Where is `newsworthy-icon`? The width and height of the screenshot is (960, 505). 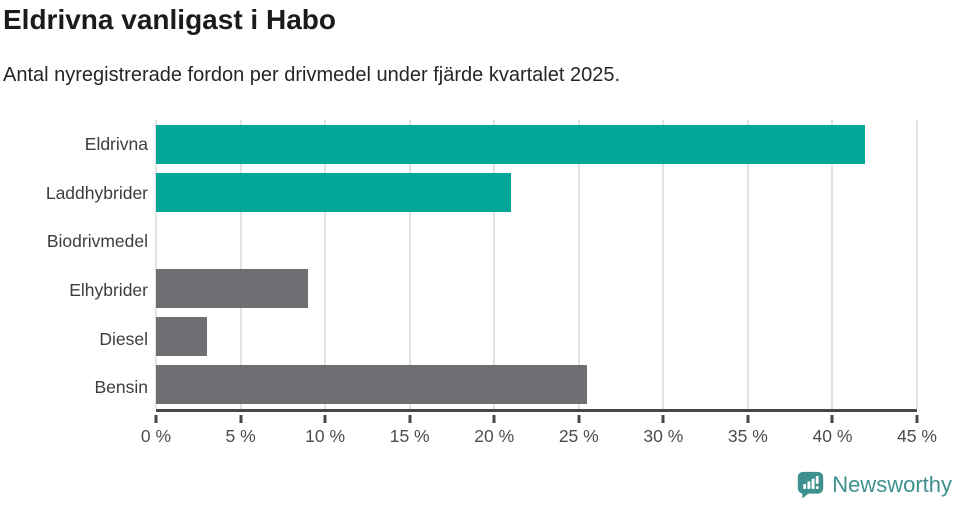 newsworthy-icon is located at coordinates (811, 485).